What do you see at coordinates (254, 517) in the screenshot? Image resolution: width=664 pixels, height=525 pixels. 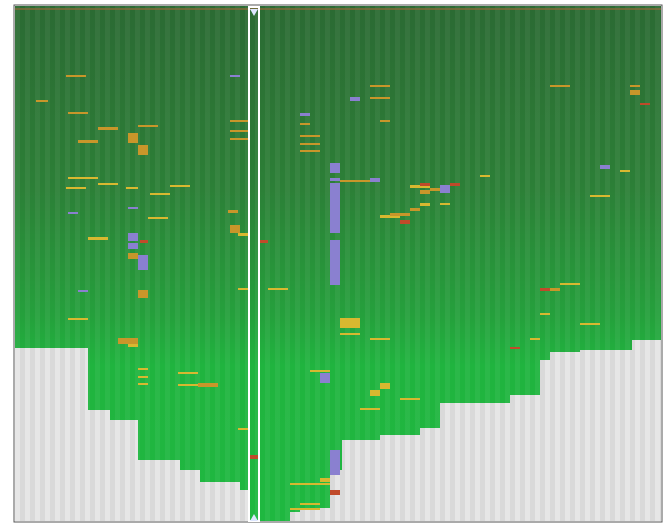 I see `selection-marker-bottom` at bounding box center [254, 517].